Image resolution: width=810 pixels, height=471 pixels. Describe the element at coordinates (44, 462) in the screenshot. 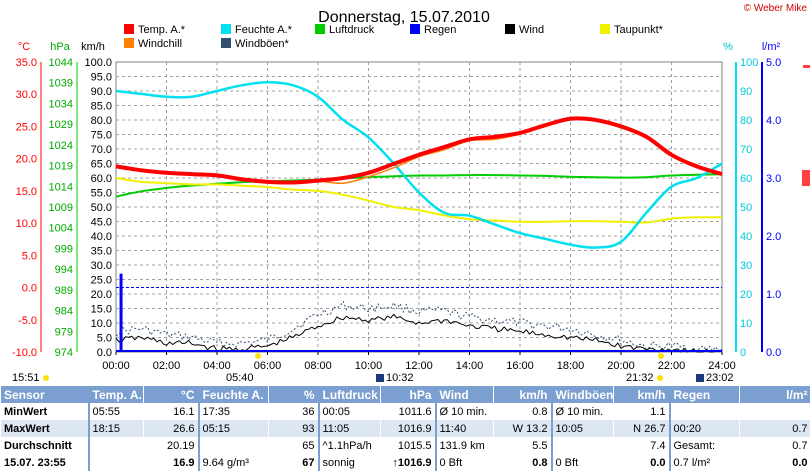

I see `row-label: 15.07. 23:55` at that location.